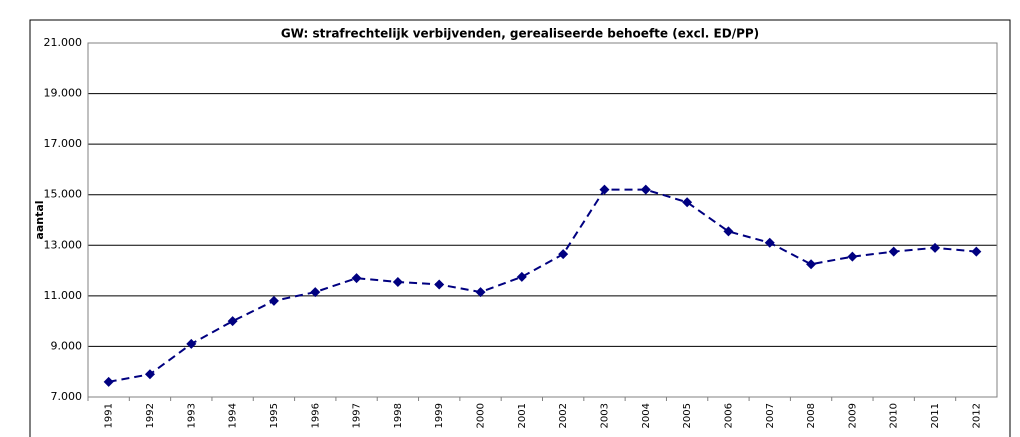 The image size is (1020, 437). I want to click on x-tick-label: 1997, so click(357, 415).